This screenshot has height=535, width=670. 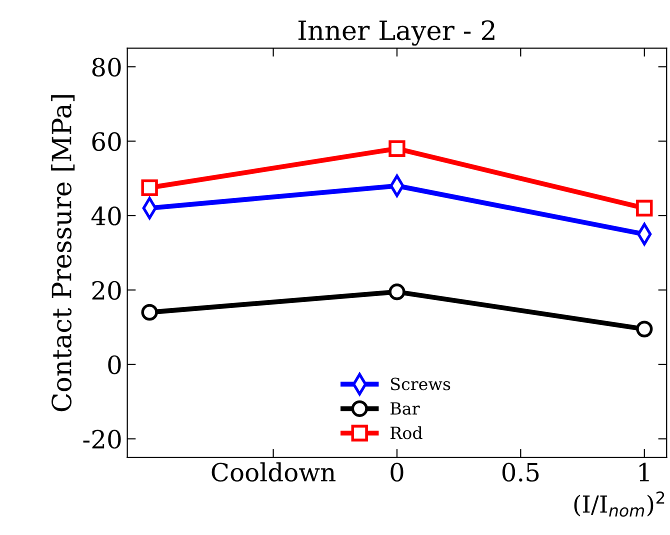 I want to click on x-axis-title: (I/I$_{nom}$)$^{2}$, so click(x=619, y=504).